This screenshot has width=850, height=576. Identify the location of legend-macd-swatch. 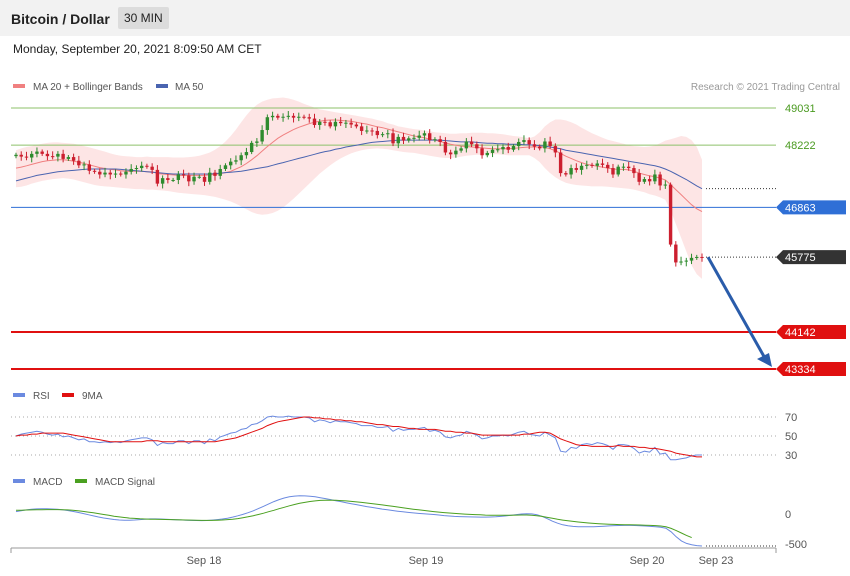
(19, 481).